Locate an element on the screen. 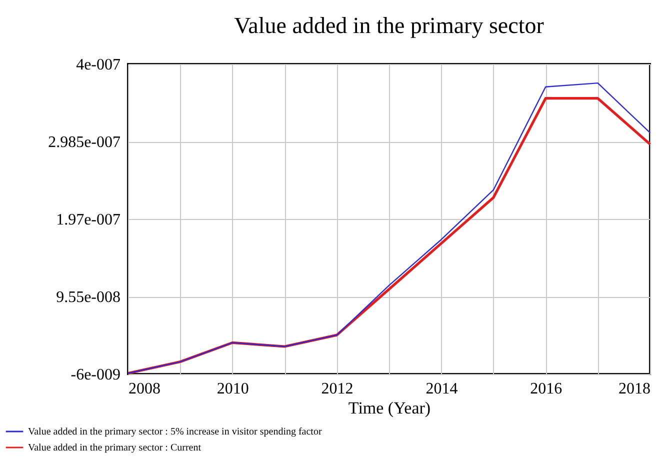 The width and height of the screenshot is (670, 459). x-axis-title: Time (Year) is located at coordinates (389, 408).